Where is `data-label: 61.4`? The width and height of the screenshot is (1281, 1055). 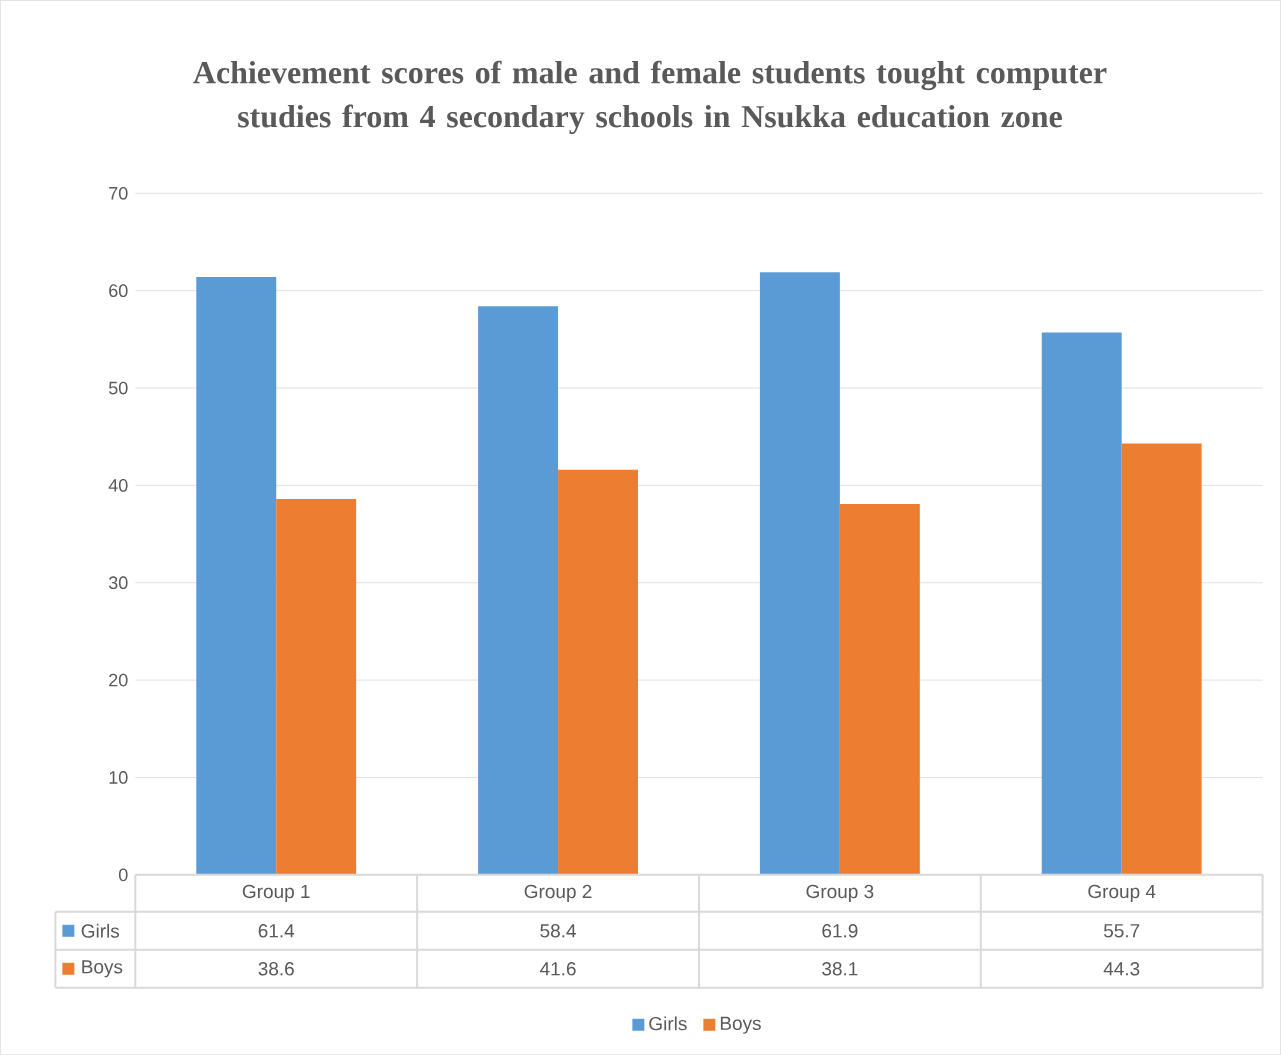 data-label: 61.4 is located at coordinates (276, 931).